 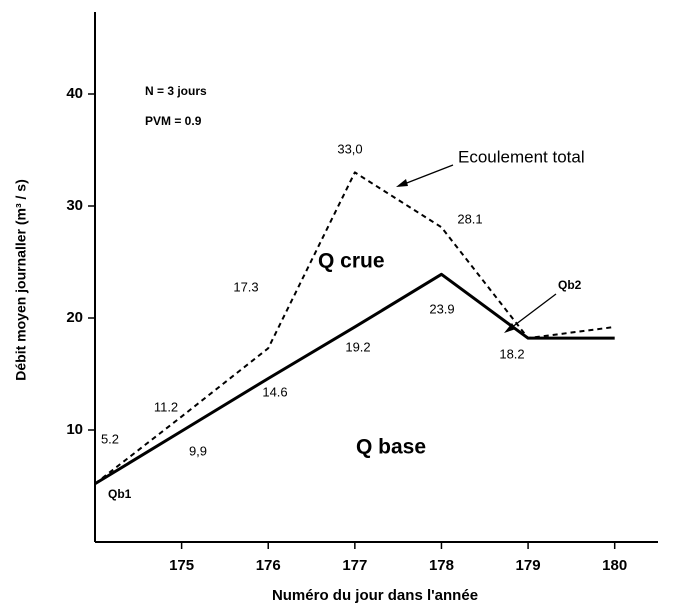 What do you see at coordinates (614, 565) in the screenshot?
I see `x-tick-label: 180` at bounding box center [614, 565].